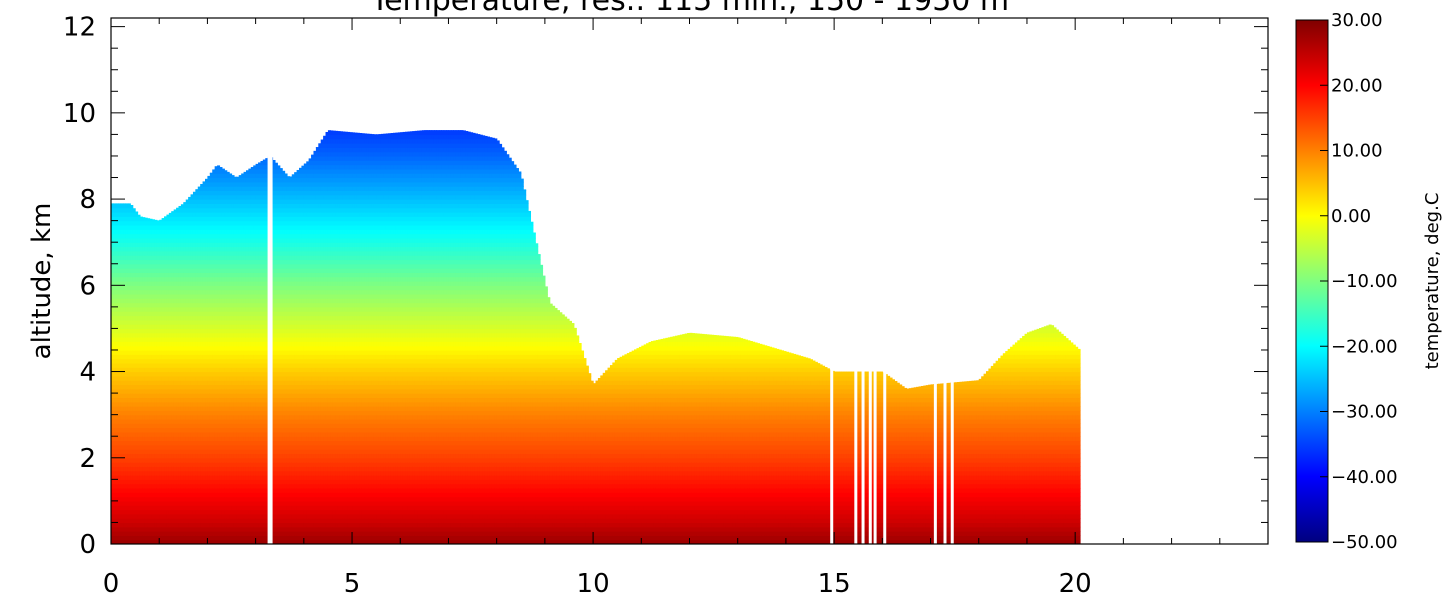  Describe the element at coordinates (1357, 85) in the screenshot. I see `colorbar-tick-label: 20.00` at that location.